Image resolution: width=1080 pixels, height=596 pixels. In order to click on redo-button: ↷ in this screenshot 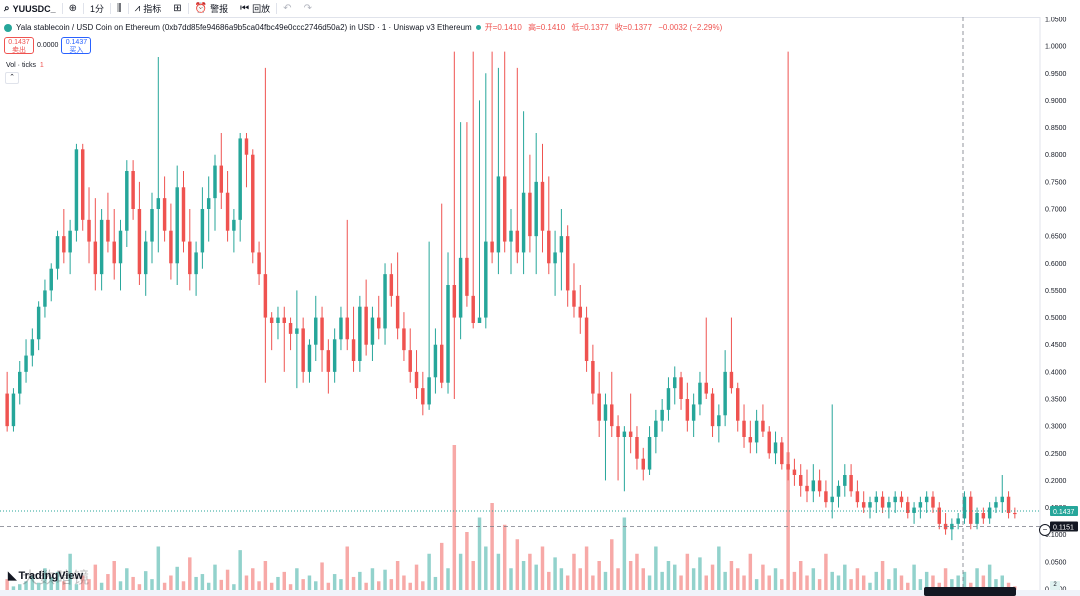, I will do `click(308, 8)`.